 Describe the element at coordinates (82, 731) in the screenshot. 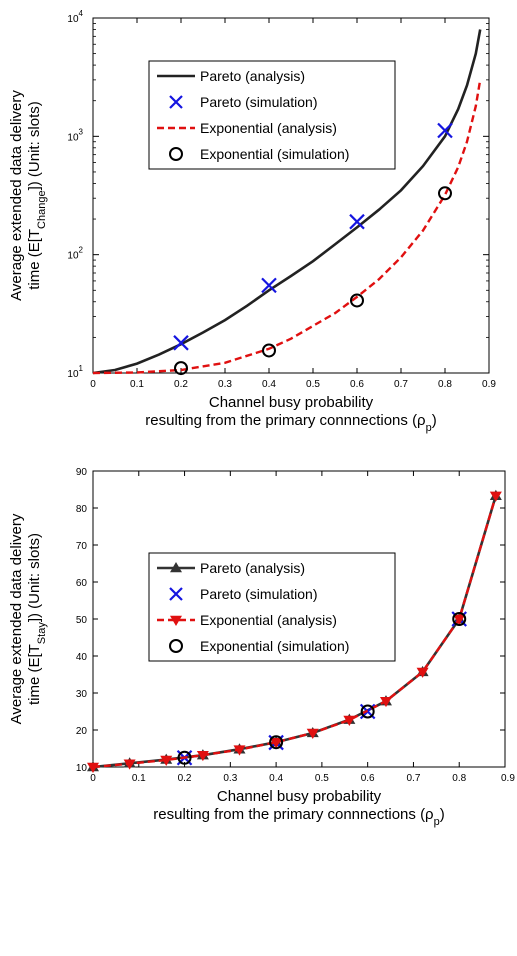

I see `y-tick-label: 20` at that location.